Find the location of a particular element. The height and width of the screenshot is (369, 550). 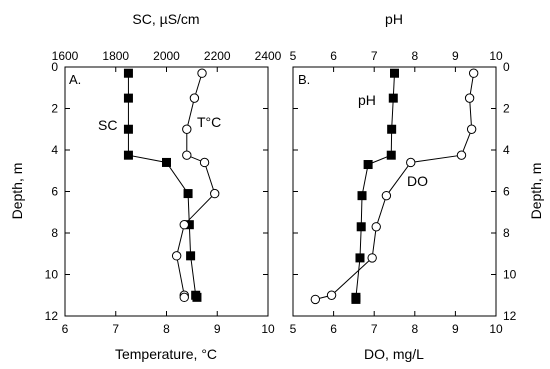

panel-b-top-tick-label: 7 is located at coordinates (374, 56).